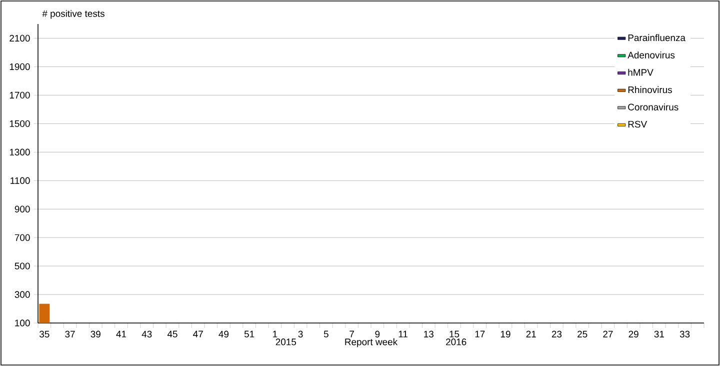 Image resolution: width=720 pixels, height=366 pixels. What do you see at coordinates (651, 55) in the screenshot?
I see `legend-label: Adenovirus` at bounding box center [651, 55].